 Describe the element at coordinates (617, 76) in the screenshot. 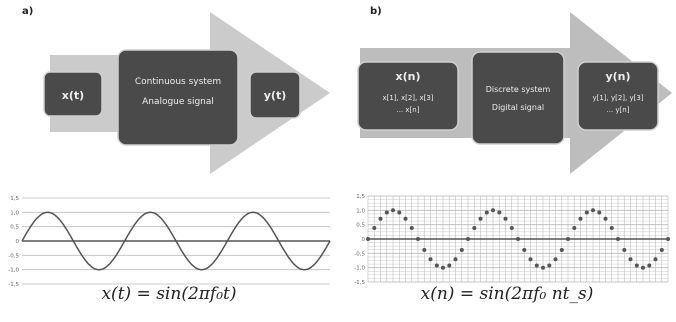

I see `panel-b-output-title: y(n)` at that location.